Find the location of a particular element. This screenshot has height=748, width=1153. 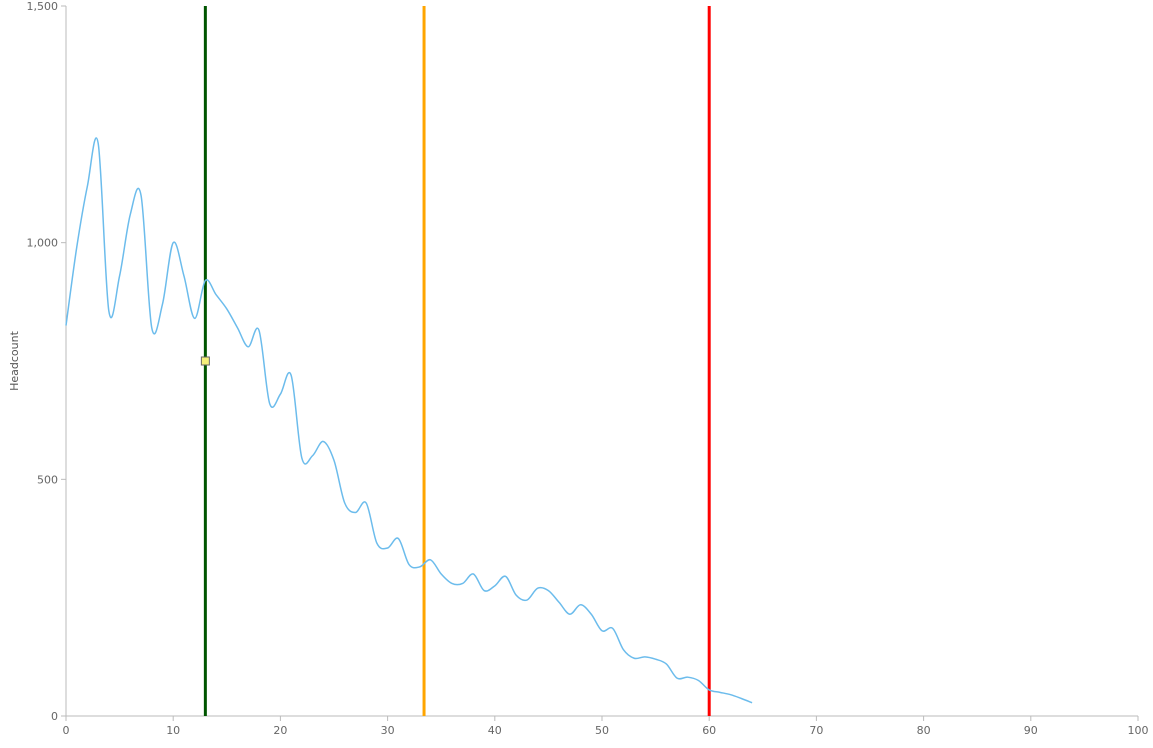

highlight-marker is located at coordinates (205, 361).